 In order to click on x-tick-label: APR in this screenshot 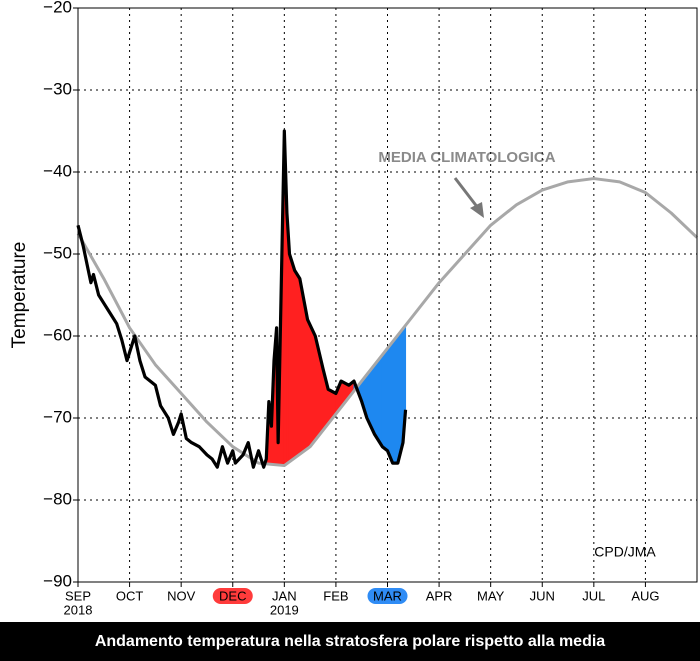, I will do `click(439, 595)`.